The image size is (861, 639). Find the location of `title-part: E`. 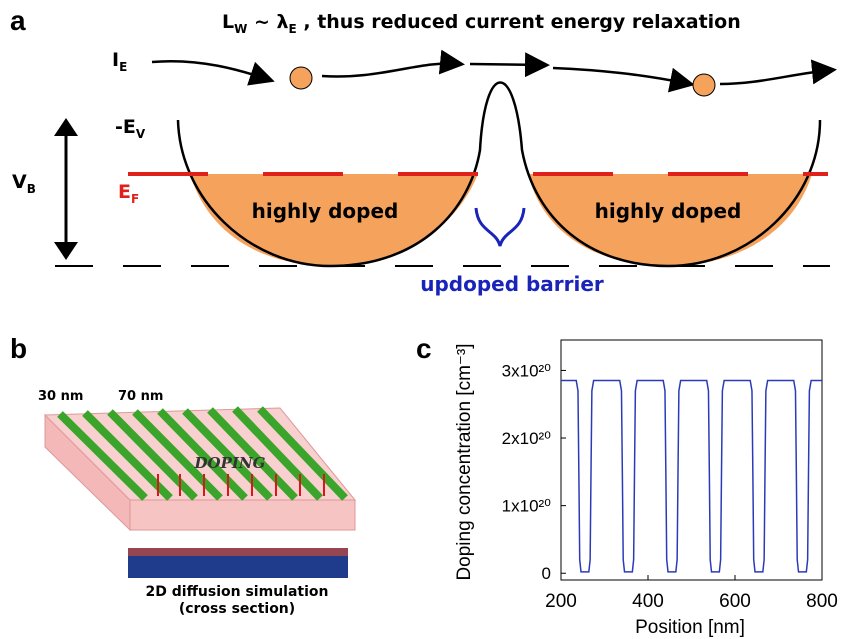

title-part: E is located at coordinates (293, 29).